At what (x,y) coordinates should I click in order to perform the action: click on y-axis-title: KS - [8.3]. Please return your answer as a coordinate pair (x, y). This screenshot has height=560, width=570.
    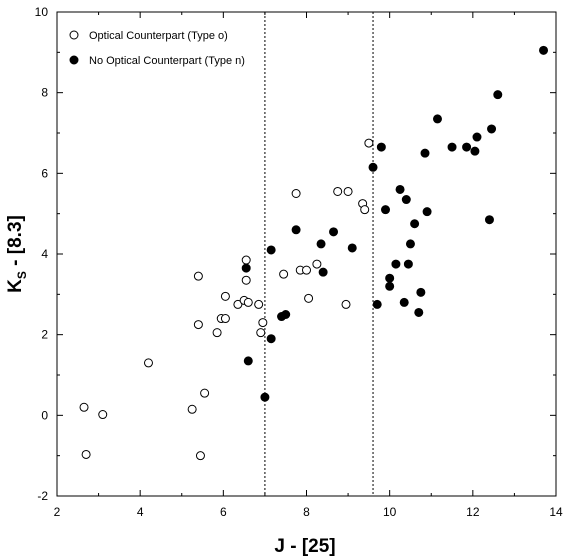
    Looking at the image, I should click on (17, 254).